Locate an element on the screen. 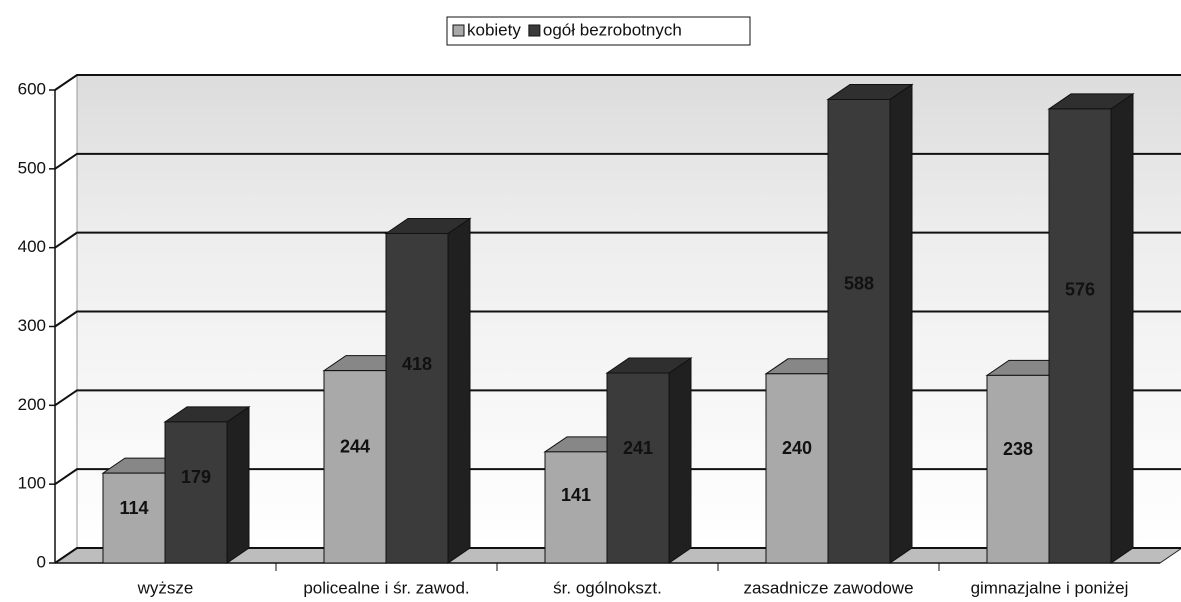 Image resolution: width=1181 pixels, height=602 pixels. value-label: 588 is located at coordinates (859, 284).